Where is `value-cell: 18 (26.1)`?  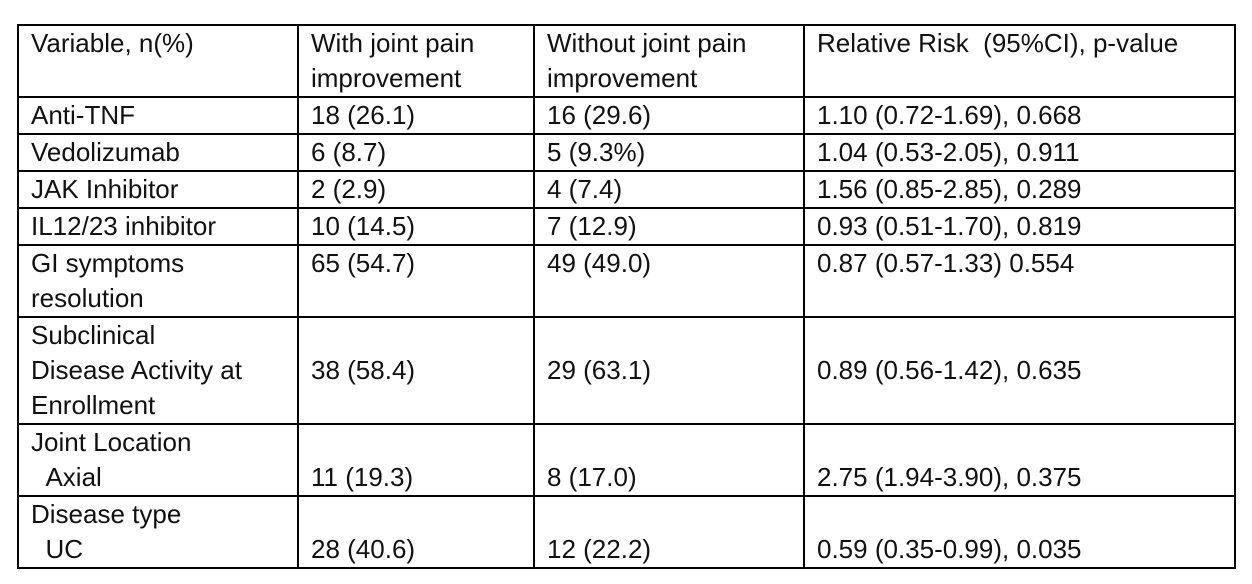
value-cell: 18 (26.1) is located at coordinates (416, 115).